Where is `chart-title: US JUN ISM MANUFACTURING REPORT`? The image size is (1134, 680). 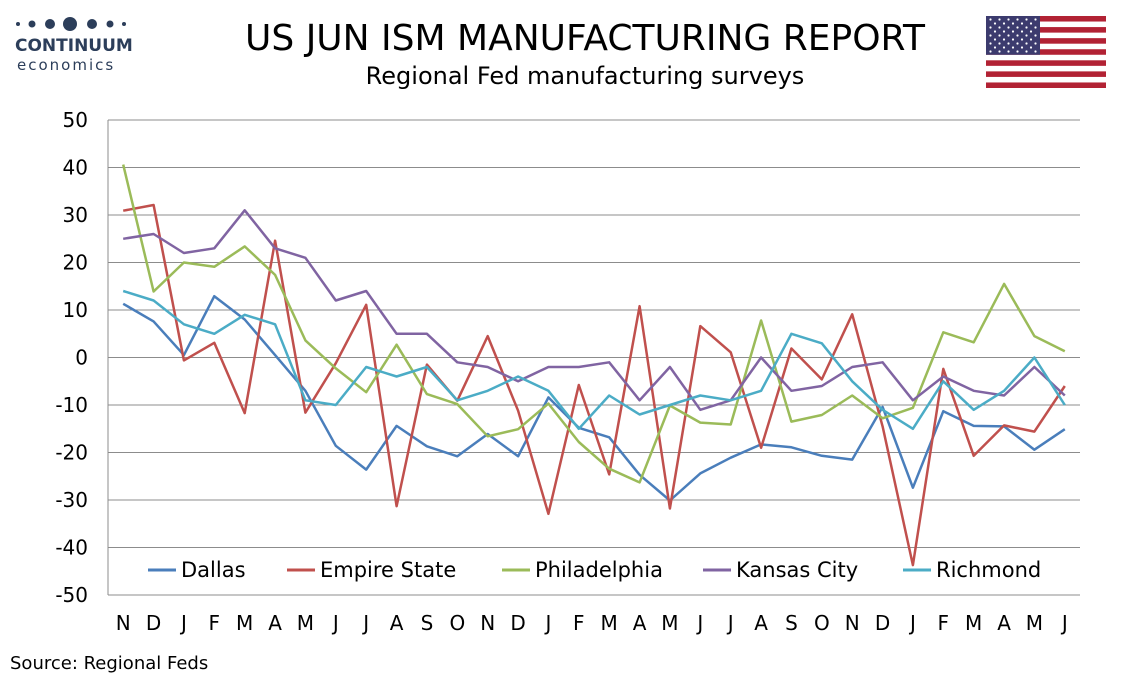
chart-title: US JUN ISM MANUFACTURING REPORT is located at coordinates (585, 38).